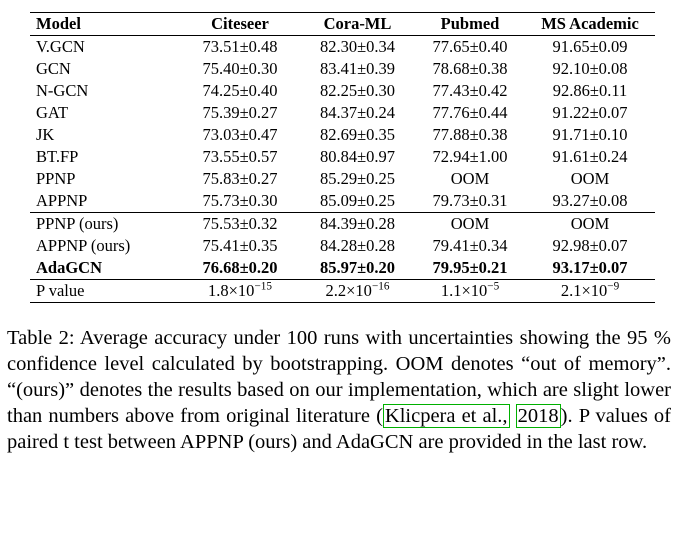  I want to click on value-cell: 75.41±0.35, so click(240, 245).